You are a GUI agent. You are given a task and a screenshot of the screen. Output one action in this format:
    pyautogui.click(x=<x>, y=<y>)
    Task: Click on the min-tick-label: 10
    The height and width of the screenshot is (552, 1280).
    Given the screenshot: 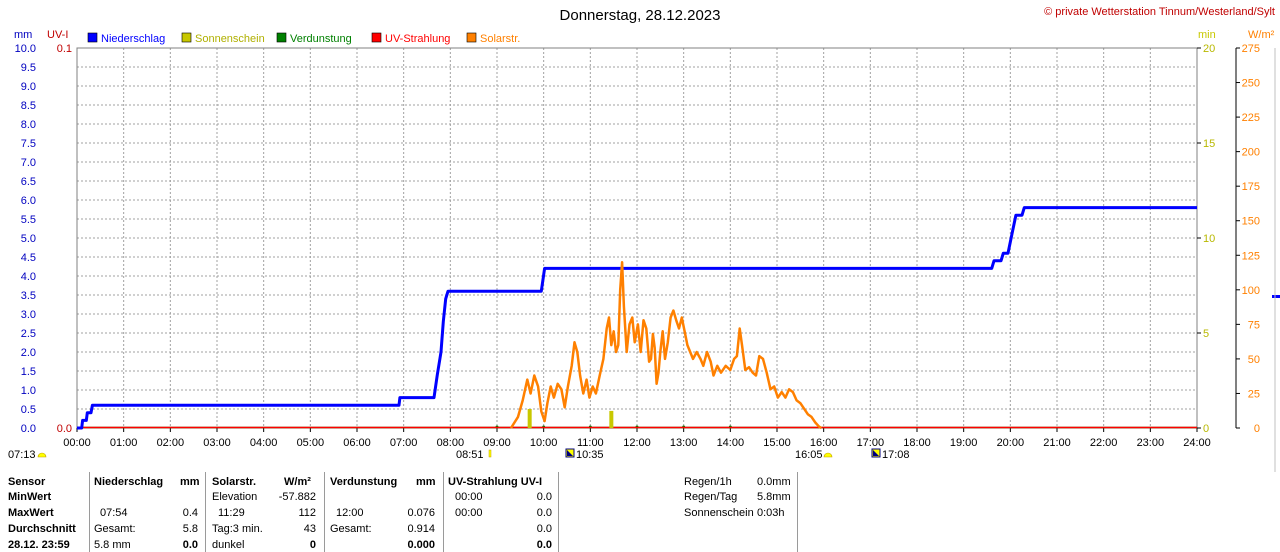 What is the action you would take?
    pyautogui.click(x=1209, y=239)
    